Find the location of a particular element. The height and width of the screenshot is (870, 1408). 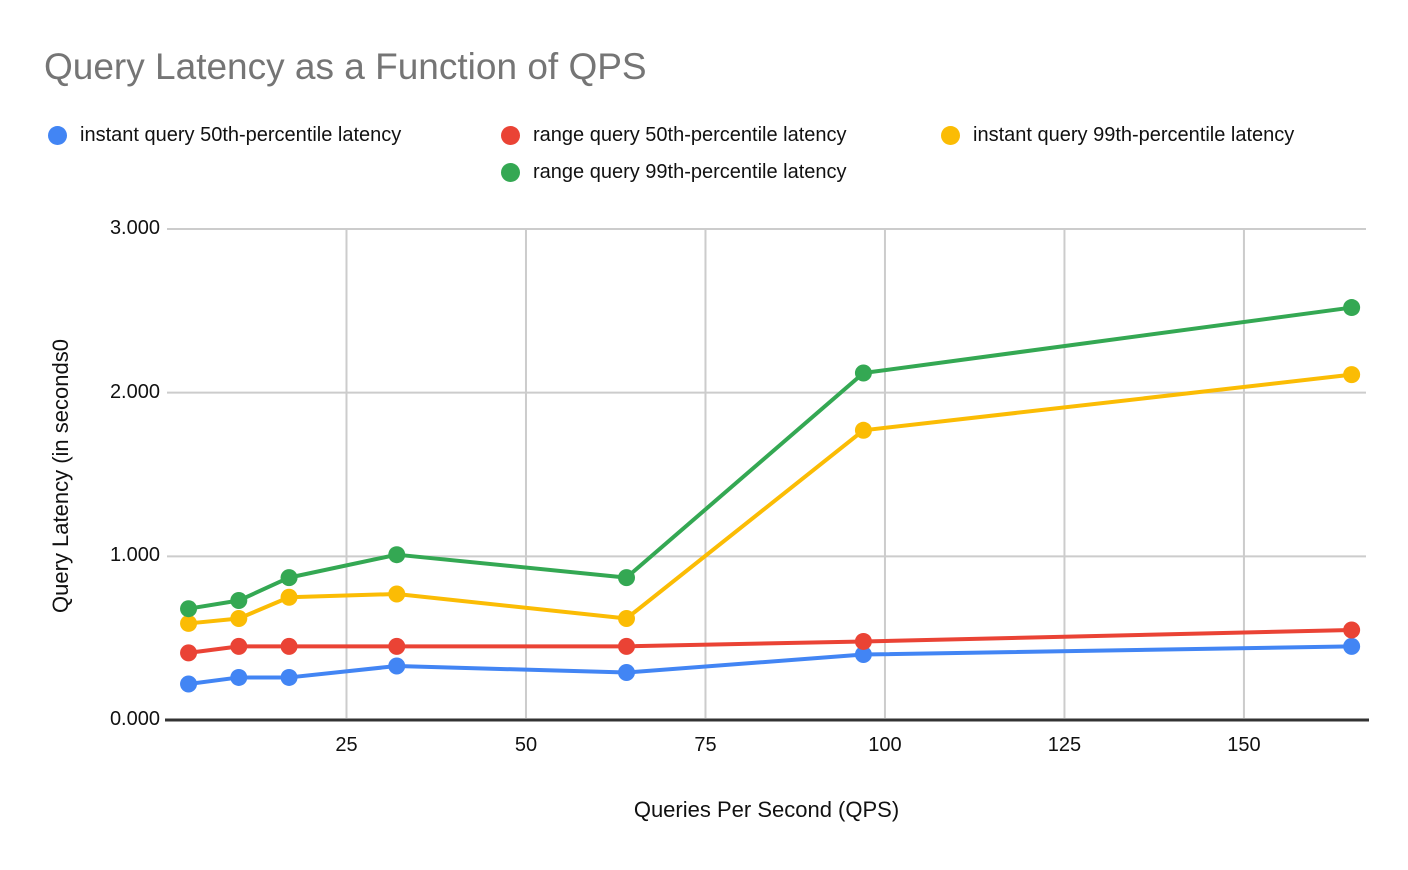

legend-label: range query 50th-percentile latency is located at coordinates (690, 134).